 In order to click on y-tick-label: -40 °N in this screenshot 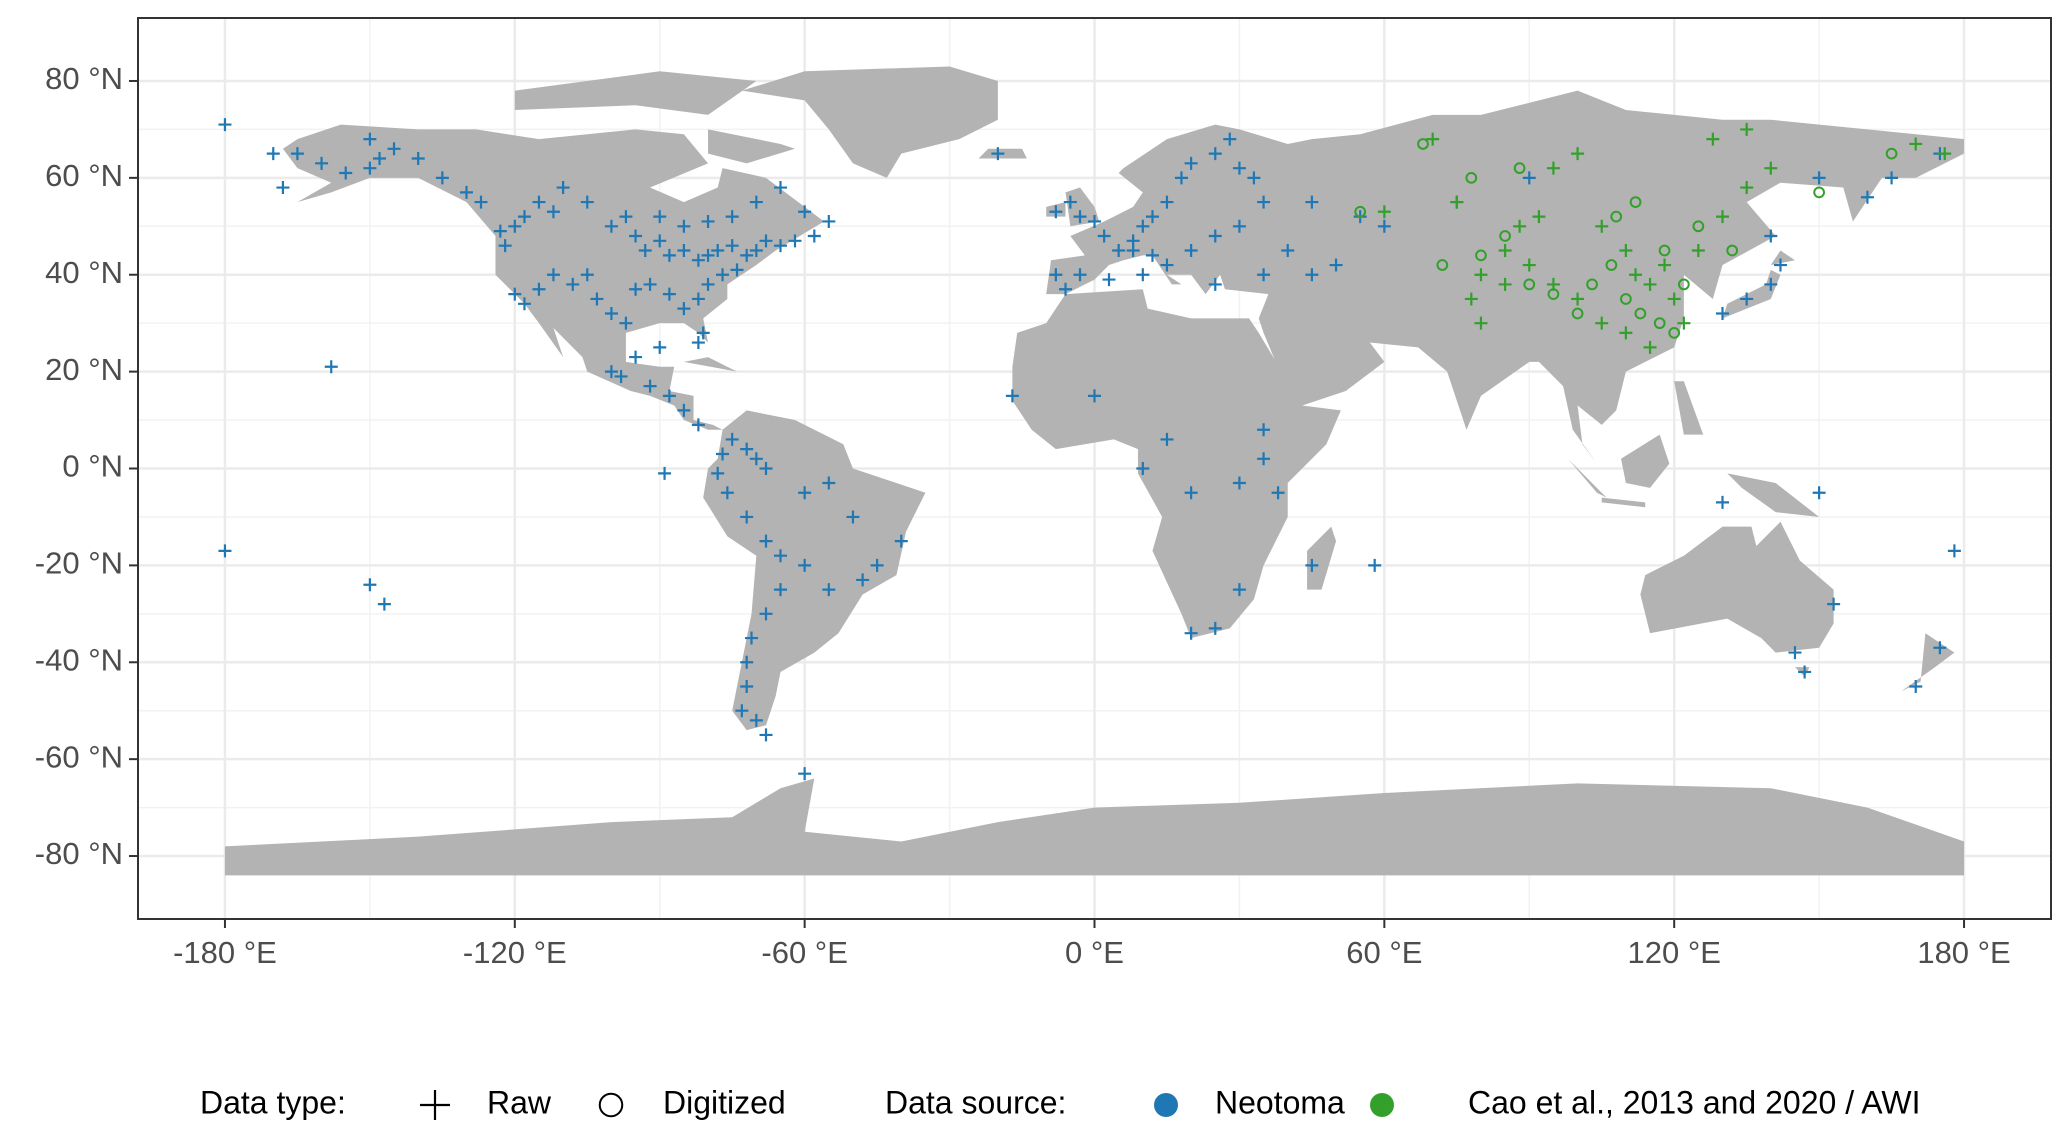, I will do `click(79, 659)`.